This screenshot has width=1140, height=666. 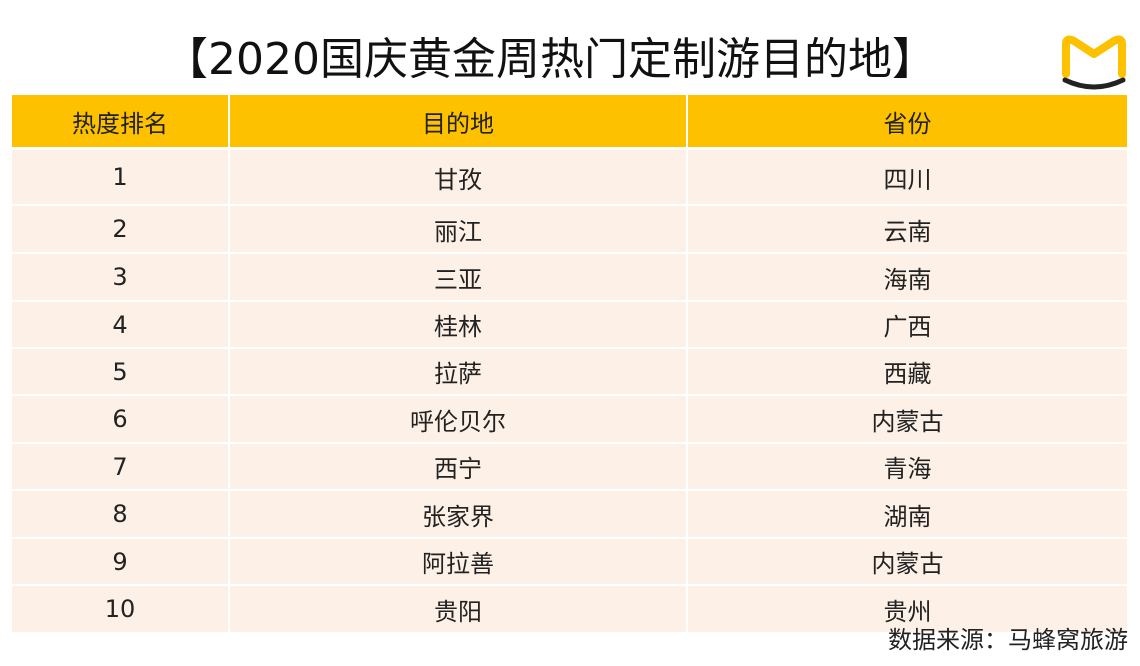 I want to click on table-header-row: 热度排名 目的地 省份, so click(x=569, y=121).